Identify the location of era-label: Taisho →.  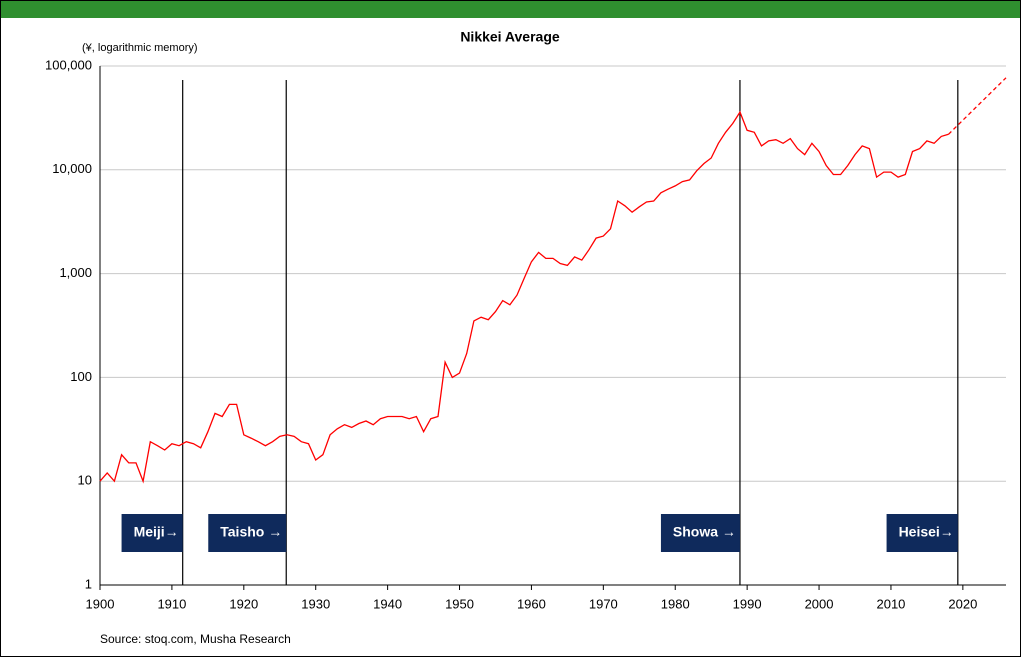
(251, 532).